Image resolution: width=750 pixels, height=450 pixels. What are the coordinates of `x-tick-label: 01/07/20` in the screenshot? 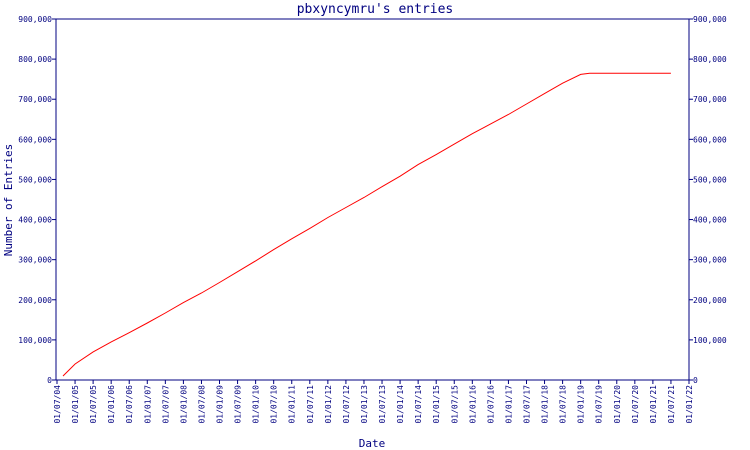 It's located at (635, 404).